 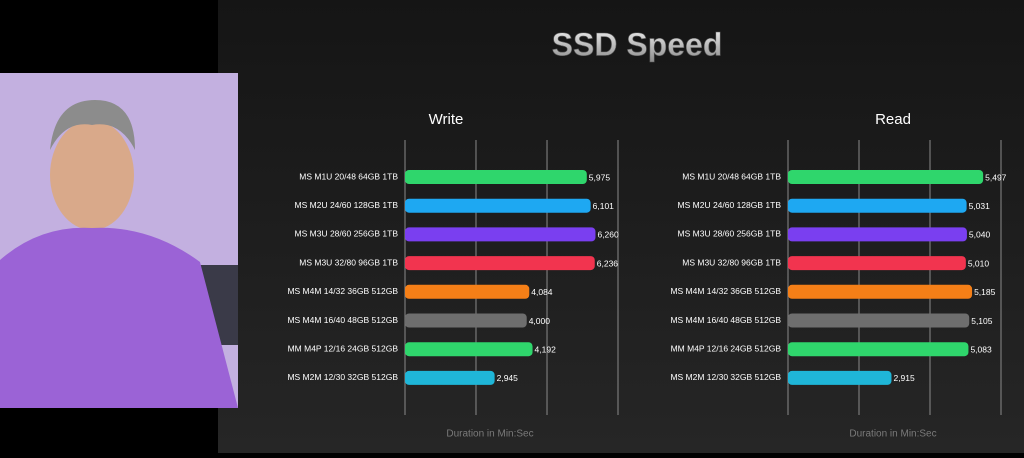 I want to click on value-label: 5,497, so click(x=996, y=177).